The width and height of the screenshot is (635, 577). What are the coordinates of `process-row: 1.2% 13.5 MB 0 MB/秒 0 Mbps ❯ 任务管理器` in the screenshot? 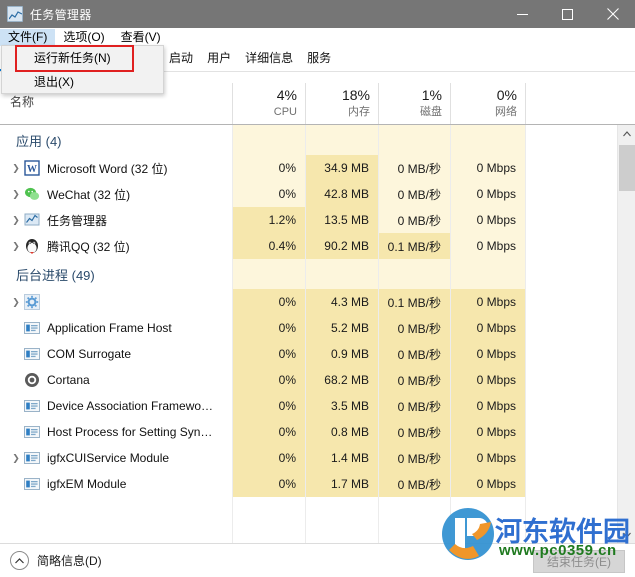 It's located at (308, 220).